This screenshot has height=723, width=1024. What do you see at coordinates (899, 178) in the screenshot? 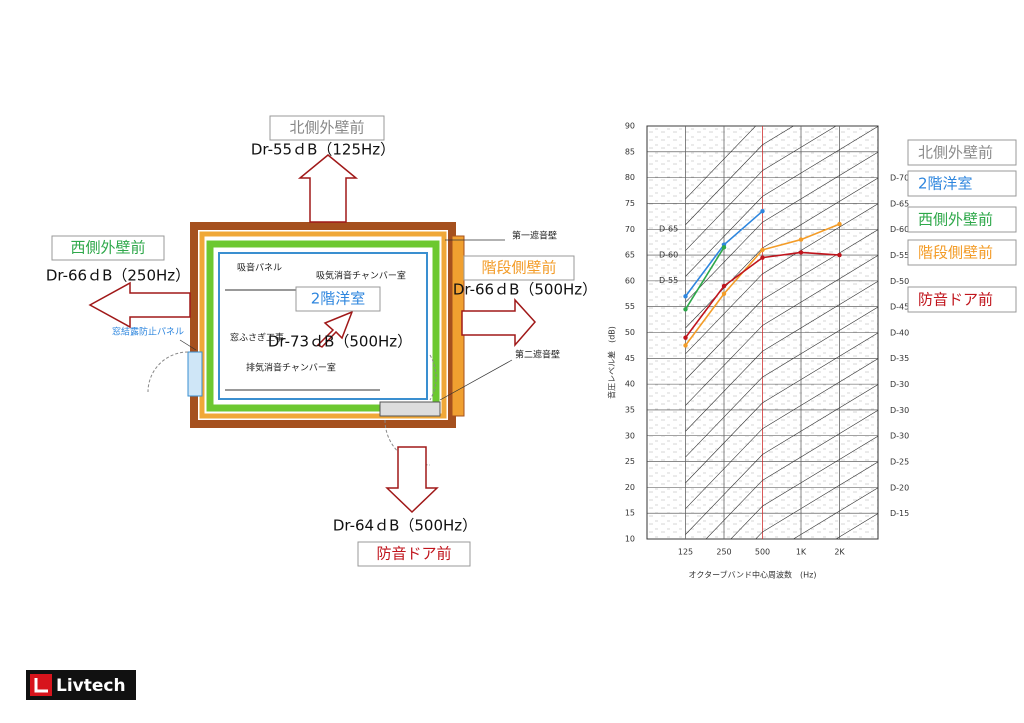
I see `curve-label: D-70` at bounding box center [899, 178].